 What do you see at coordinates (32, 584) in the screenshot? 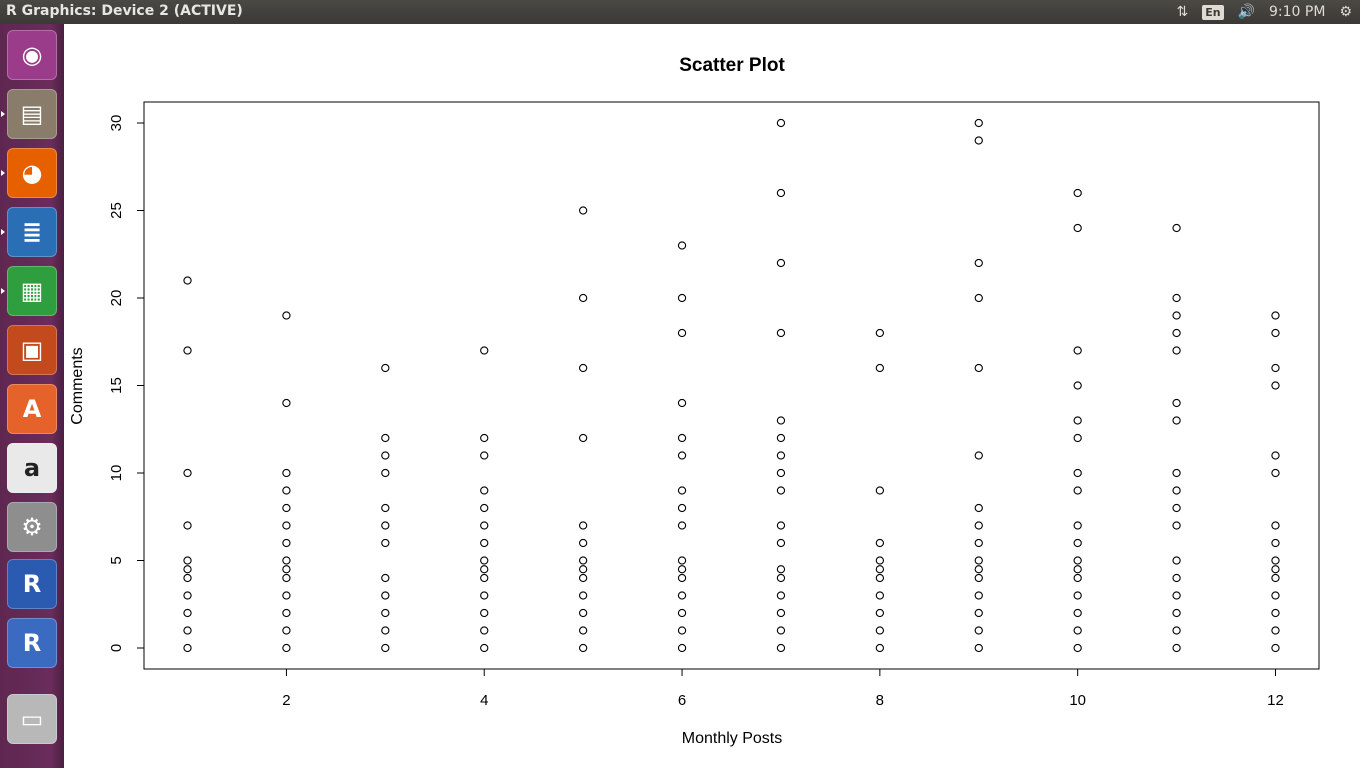
I see `launcher-r-gui: R` at bounding box center [32, 584].